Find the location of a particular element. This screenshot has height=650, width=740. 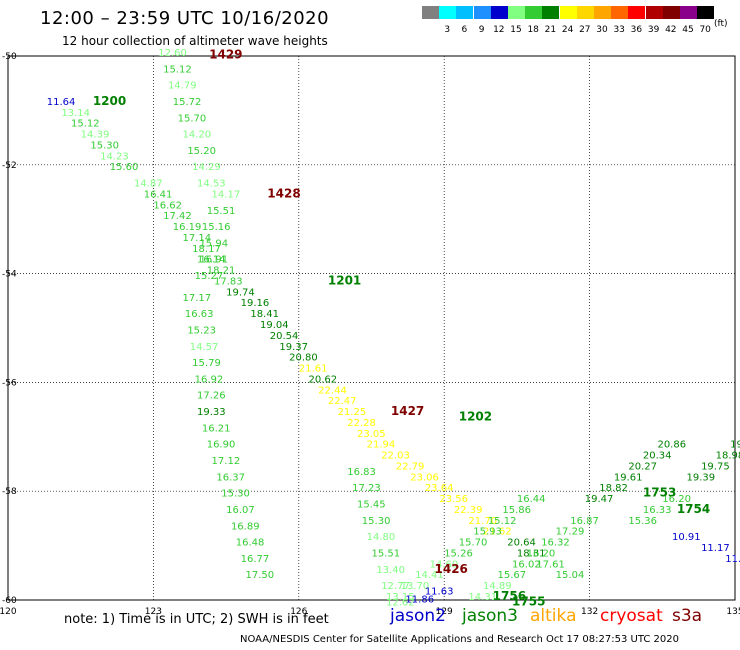

wave-height-value: 18.31 is located at coordinates (531, 553).